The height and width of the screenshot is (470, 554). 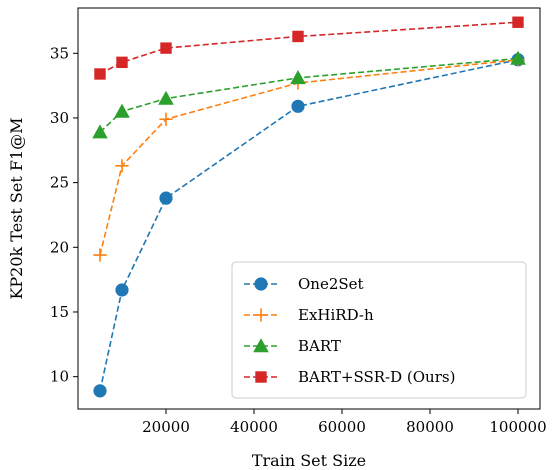 What do you see at coordinates (309, 48) in the screenshot?
I see `series-bart-ssr-d-ours` at bounding box center [309, 48].